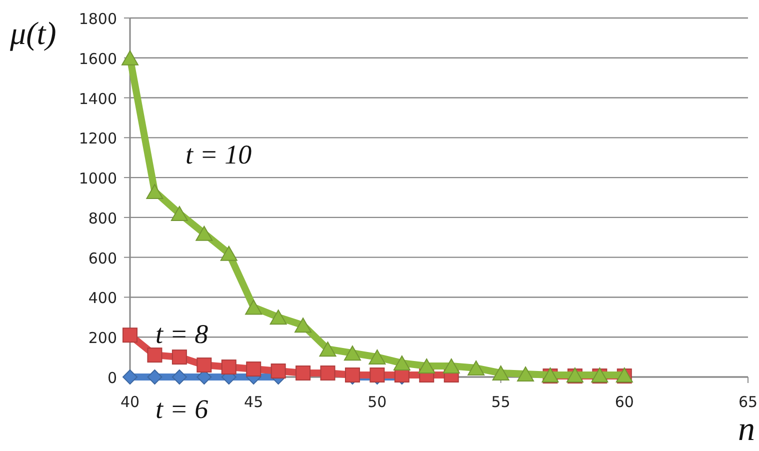 This screenshot has height=451, width=759. Describe the element at coordinates (112, 378) in the screenshot. I see `y-tick-label: 0` at that location.